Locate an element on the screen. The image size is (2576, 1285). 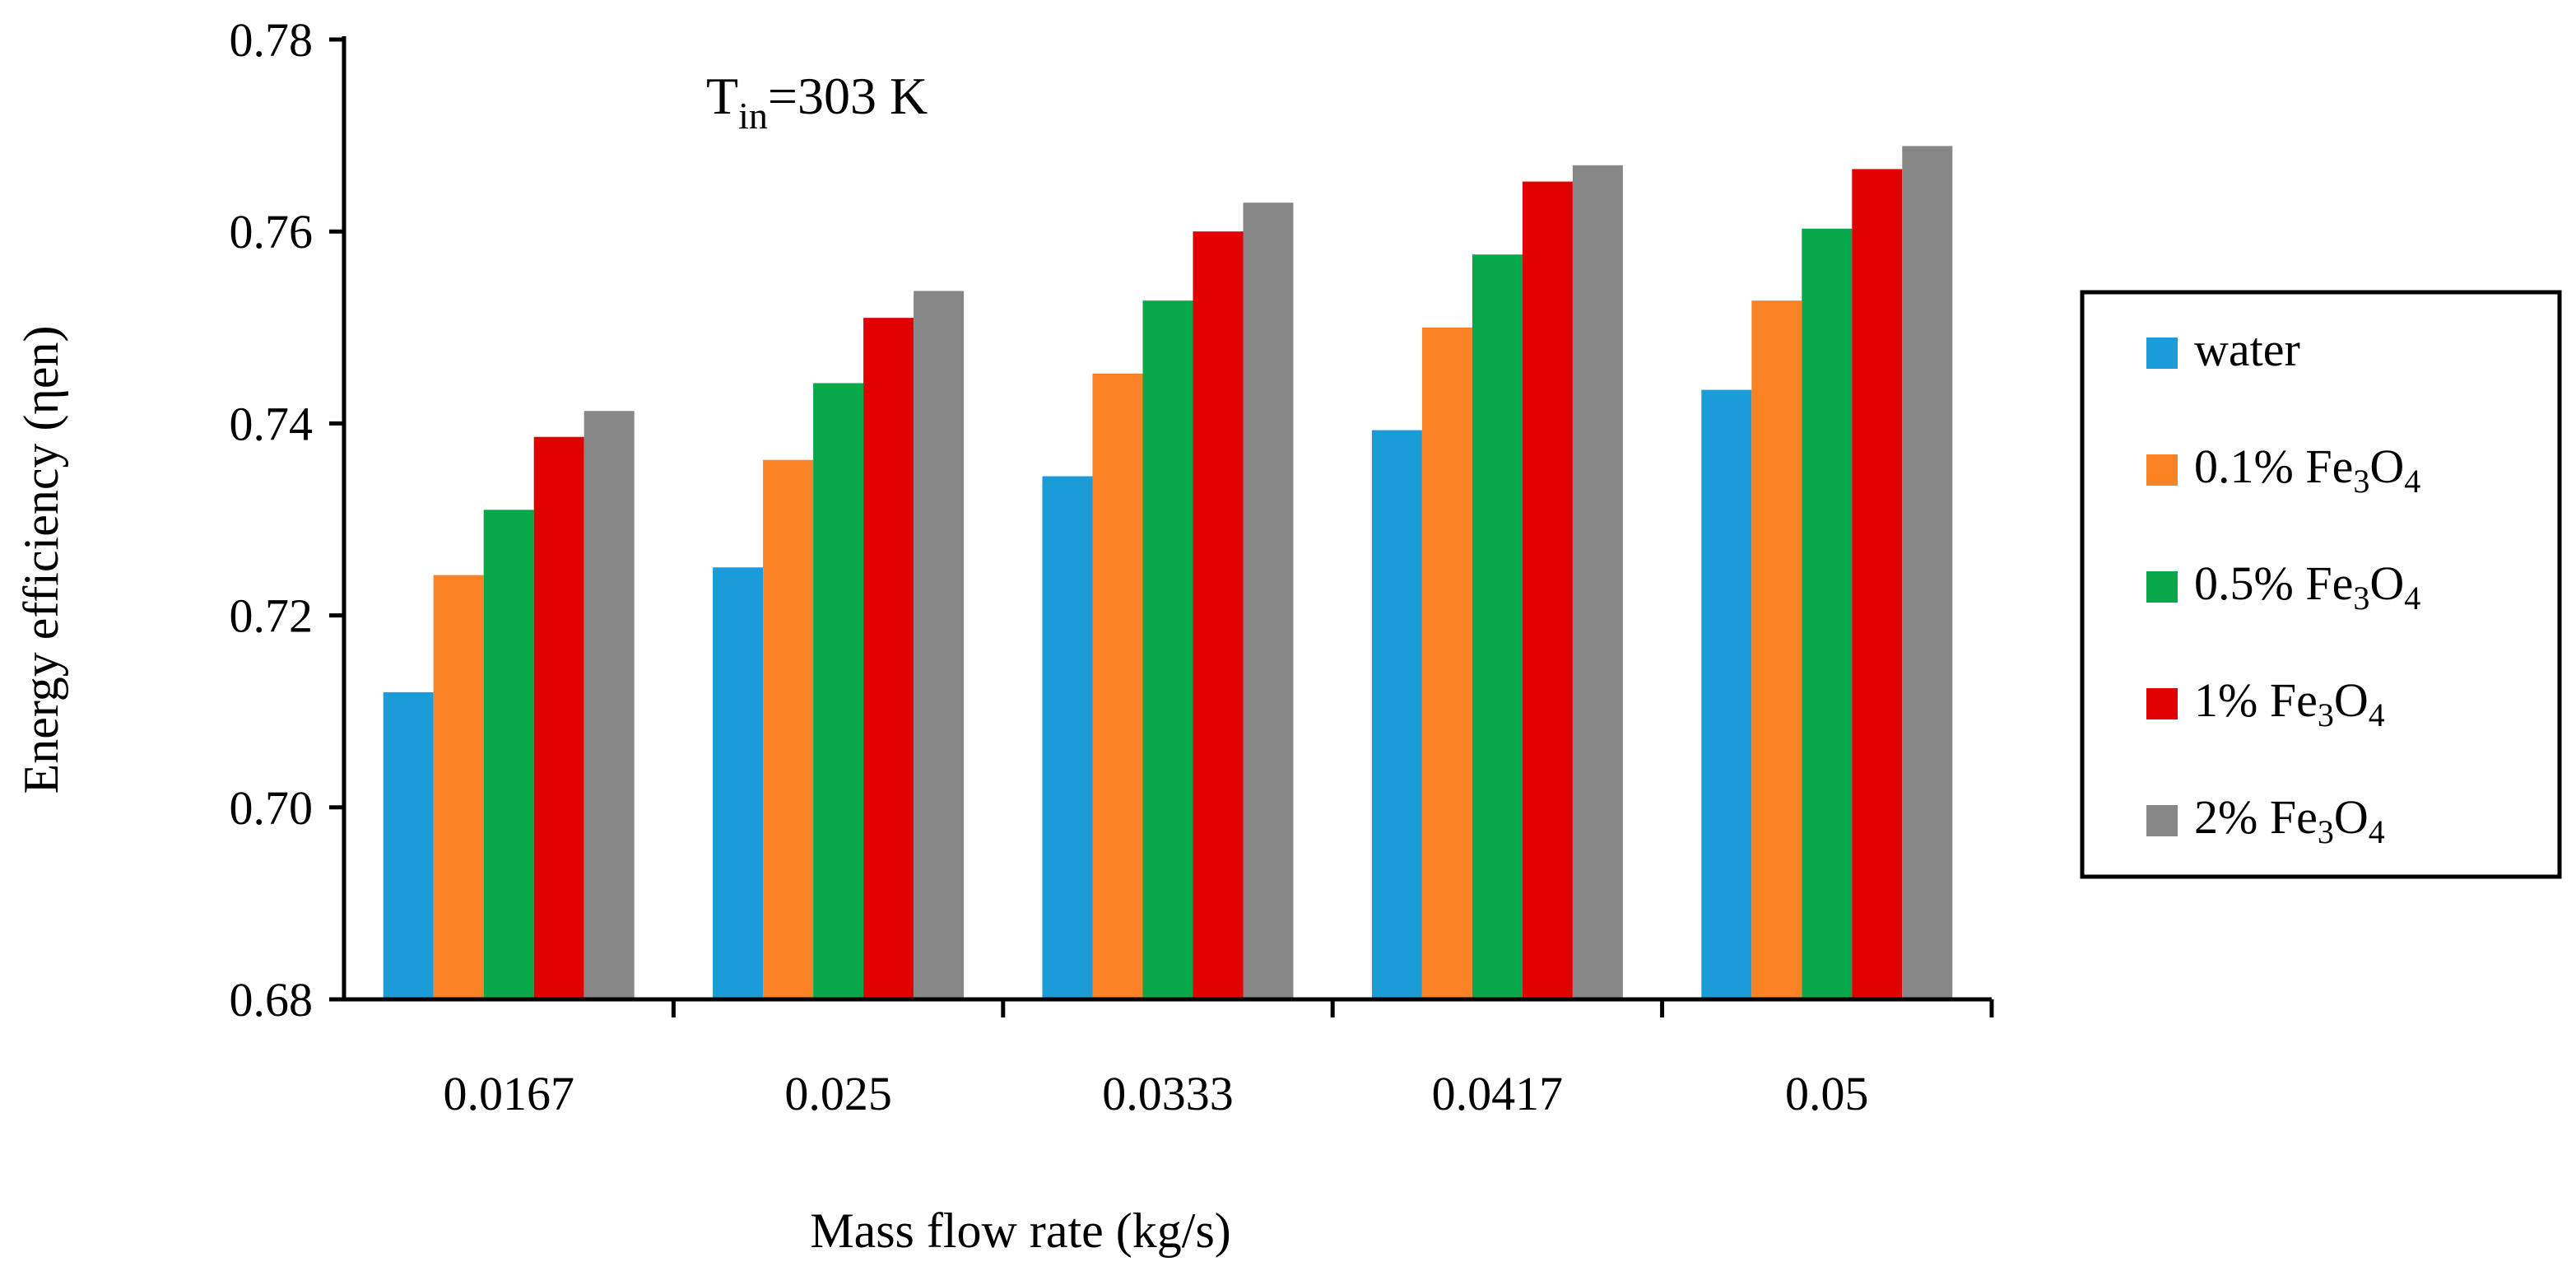
legend-label: 2% Fe3O4 is located at coordinates (2289, 820).